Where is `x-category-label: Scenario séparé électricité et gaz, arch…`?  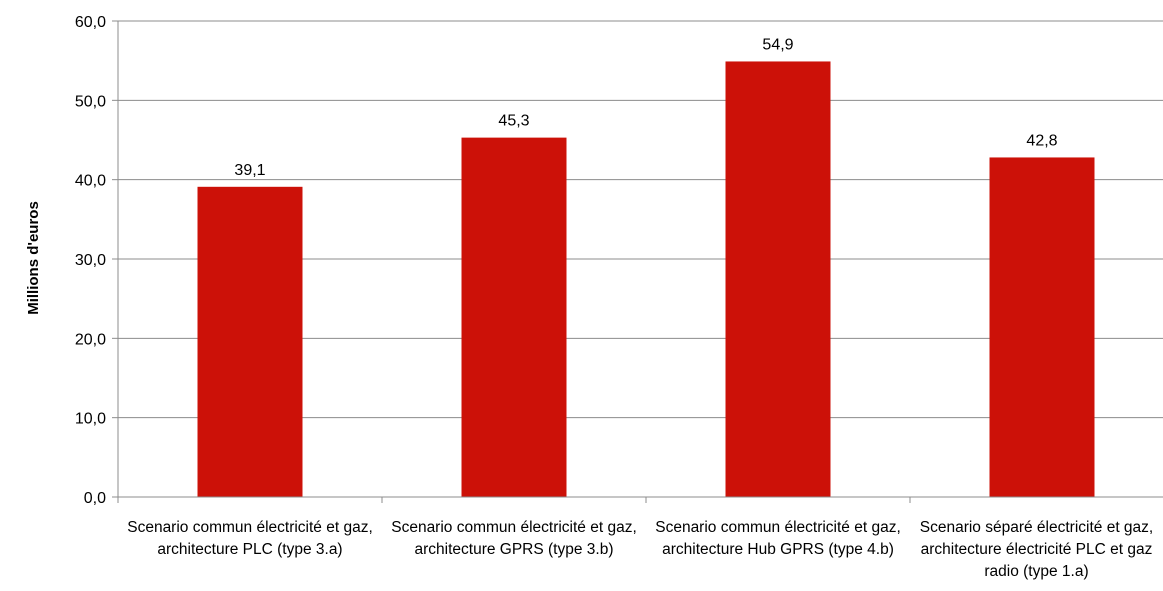 x-category-label: Scenario séparé électricité et gaz, arch… is located at coordinates (1036, 549).